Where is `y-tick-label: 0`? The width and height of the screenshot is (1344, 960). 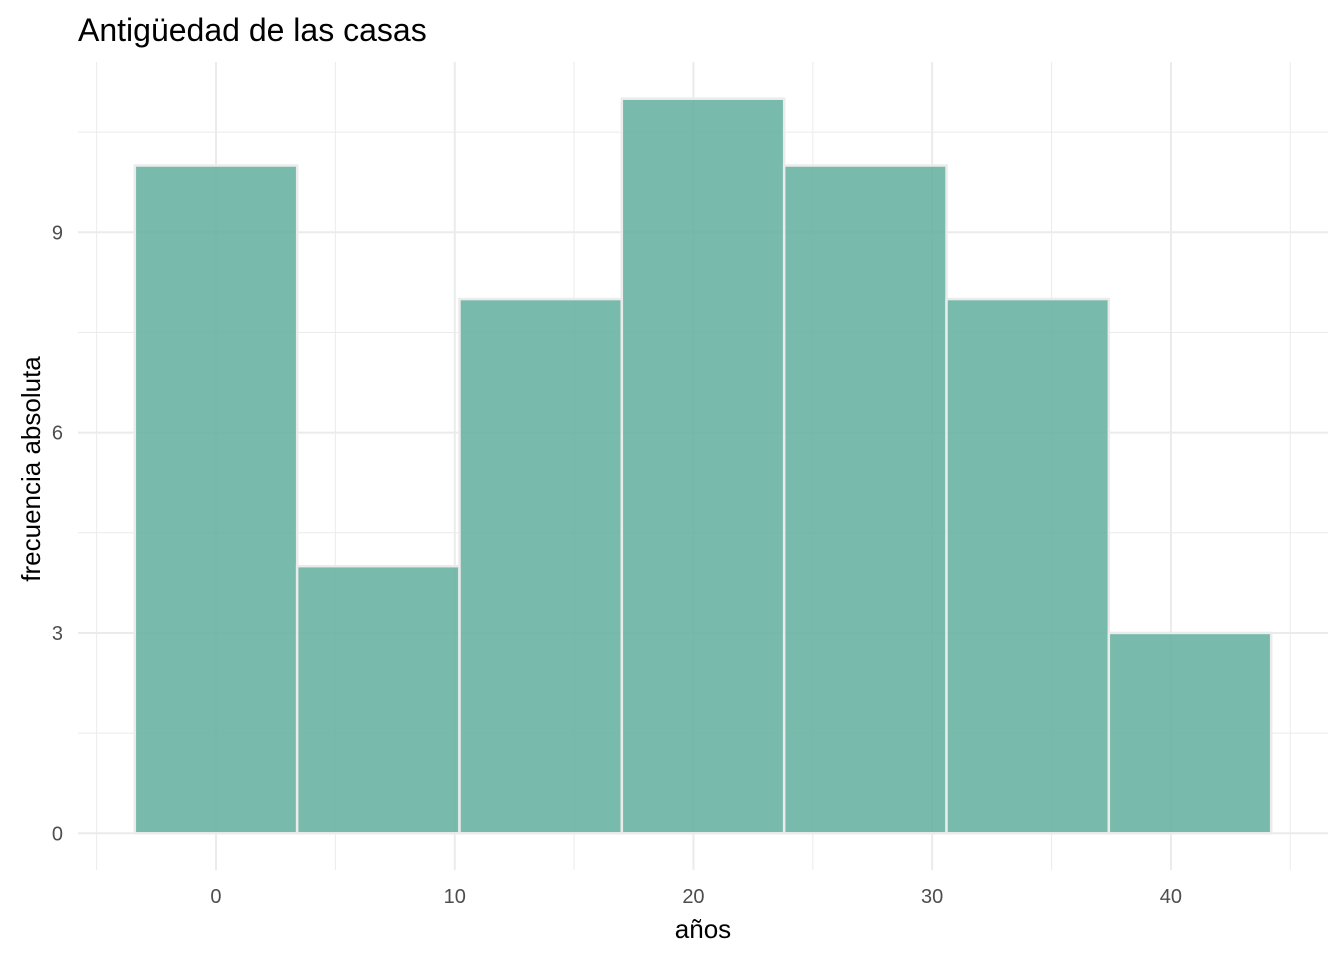
y-tick-label: 0 is located at coordinates (57, 834).